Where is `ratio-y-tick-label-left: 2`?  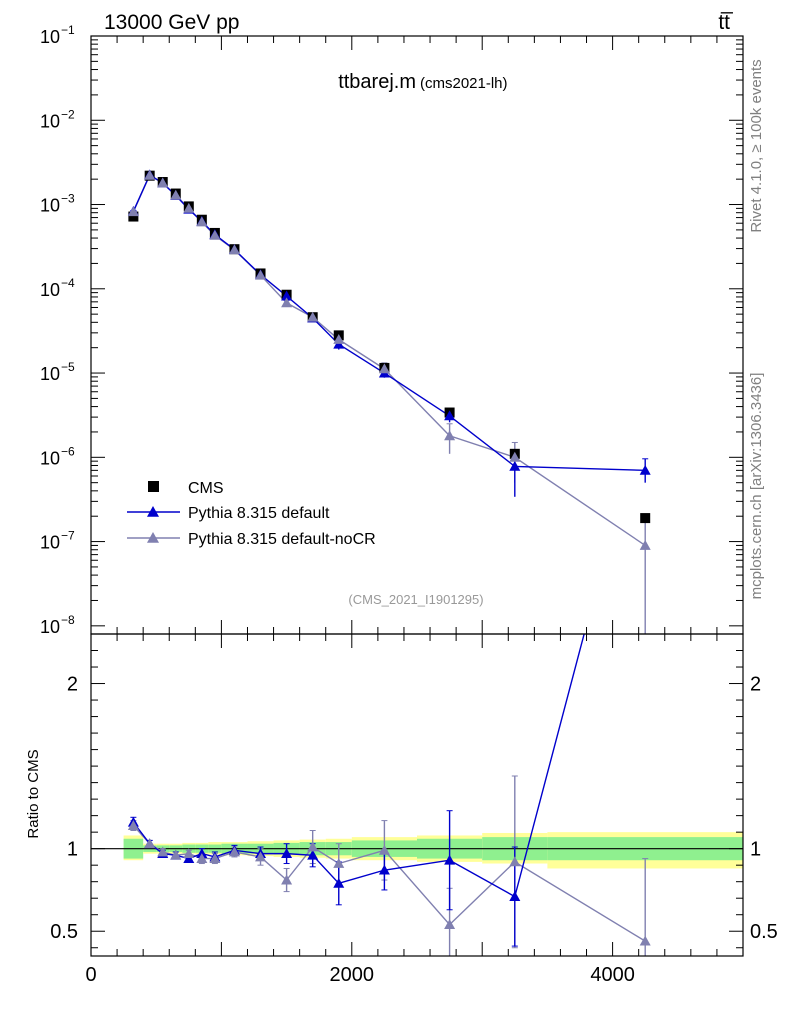 ratio-y-tick-label-left: 2 is located at coordinates (72, 685).